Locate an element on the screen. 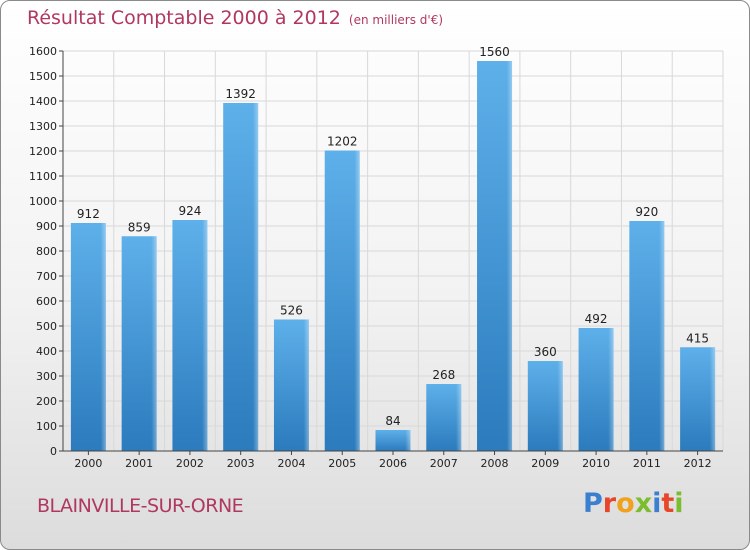 The image size is (750, 550). logo-letter: x is located at coordinates (643, 503).